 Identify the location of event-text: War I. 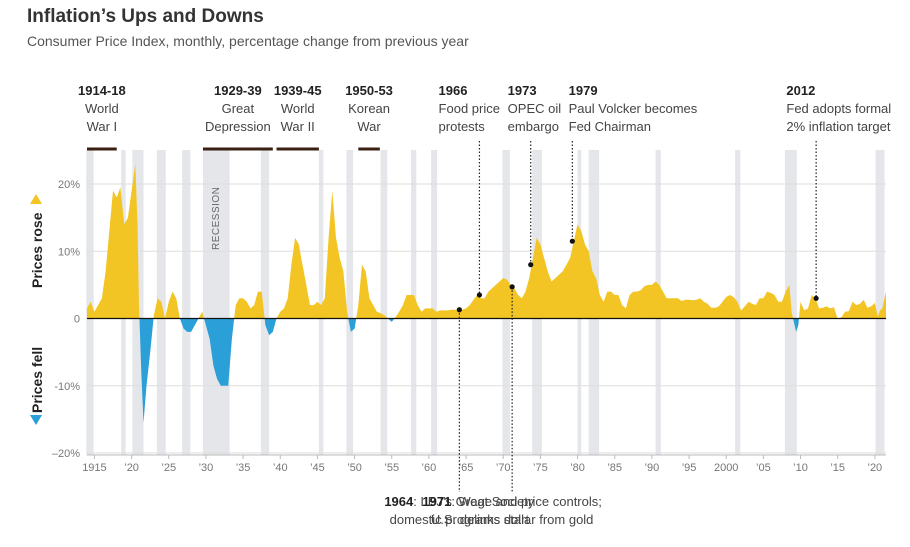
(102, 126).